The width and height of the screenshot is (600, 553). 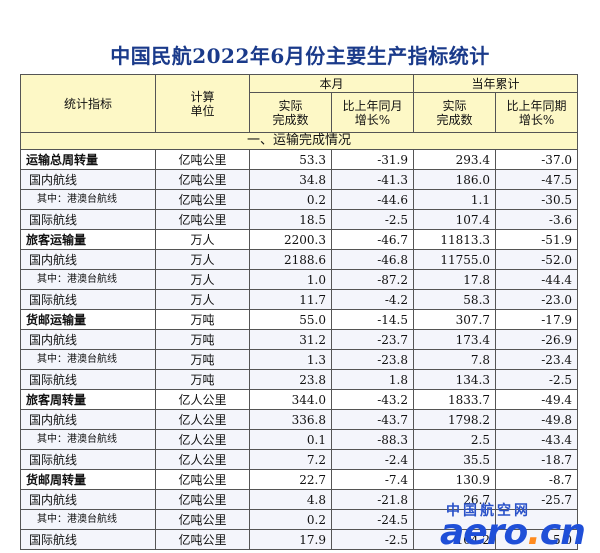 I want to click on table-row: 国际航线 亿吨公里 17.9 -2.5 104.2 -5.0, so click(x=299, y=539).